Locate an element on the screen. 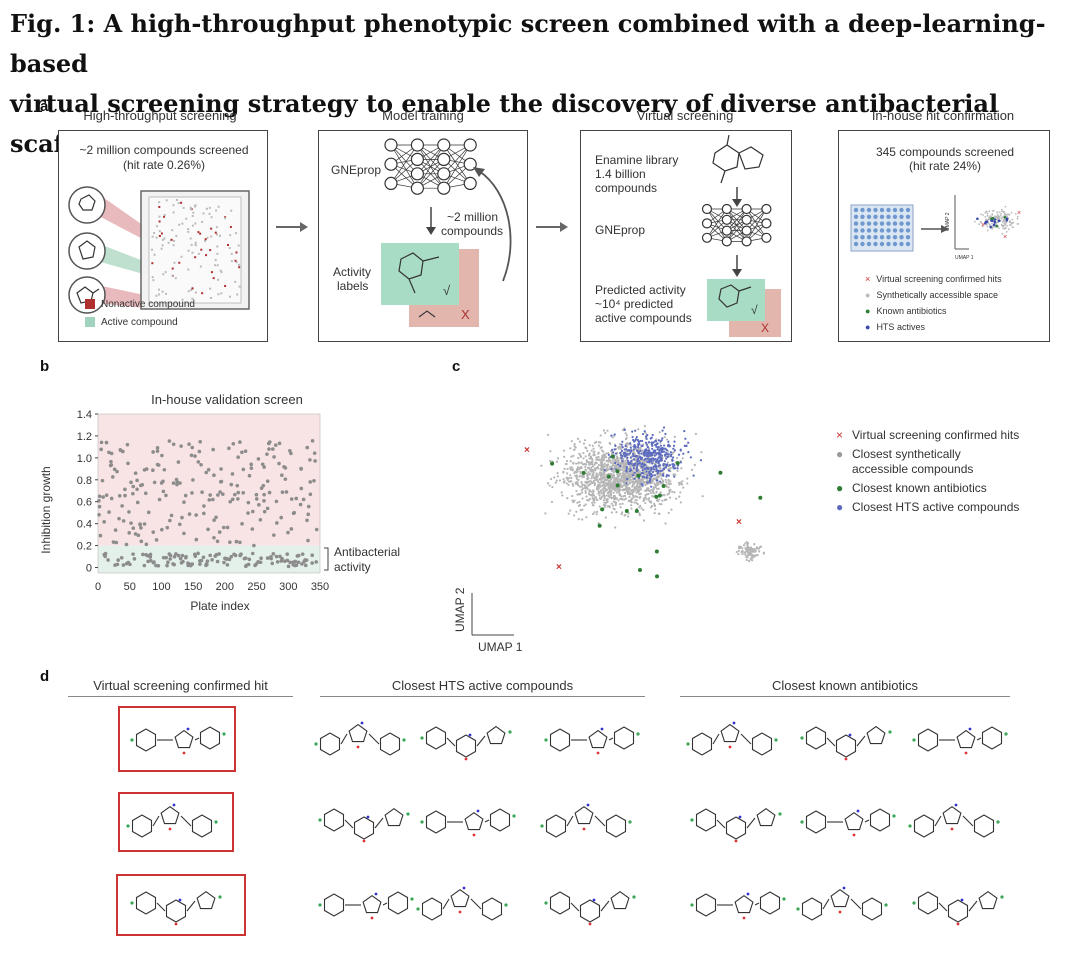 The image size is (1080, 961). umap-legend-marker: ● is located at coordinates (840, 507).